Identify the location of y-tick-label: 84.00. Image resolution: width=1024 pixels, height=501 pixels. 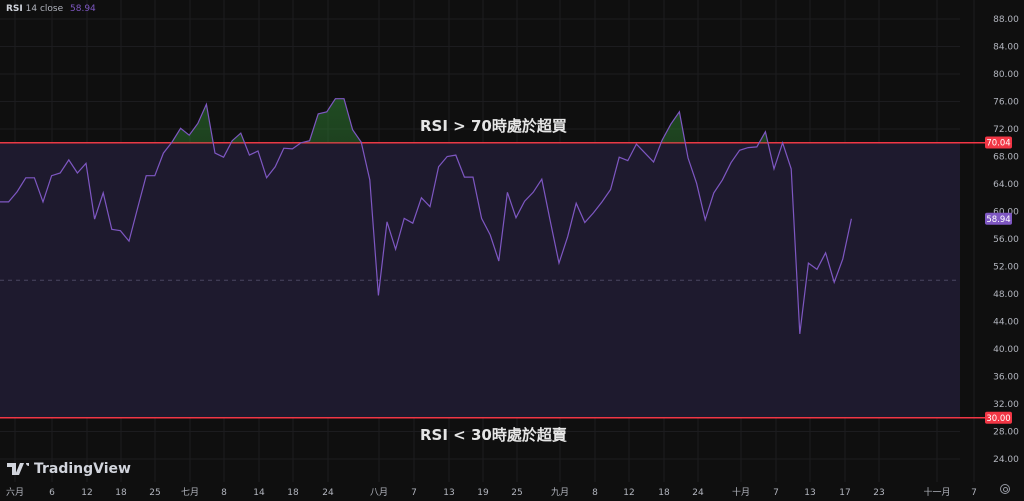
(1006, 48).